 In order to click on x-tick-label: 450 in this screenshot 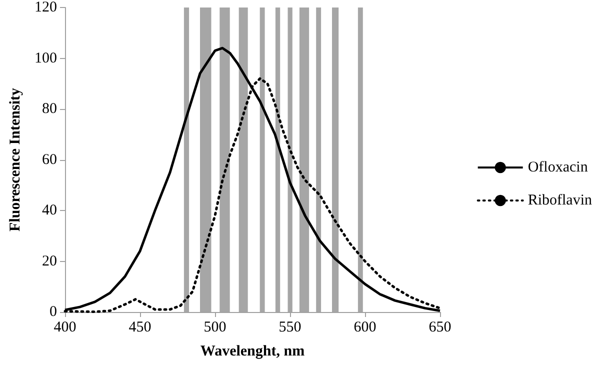, I will do `click(140, 328)`.